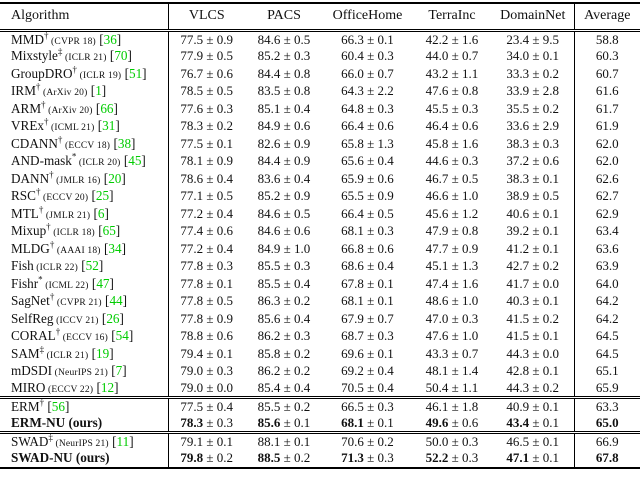  What do you see at coordinates (67, 215) in the screenshot?
I see `venue-label: (JMLR 21)` at bounding box center [67, 215].